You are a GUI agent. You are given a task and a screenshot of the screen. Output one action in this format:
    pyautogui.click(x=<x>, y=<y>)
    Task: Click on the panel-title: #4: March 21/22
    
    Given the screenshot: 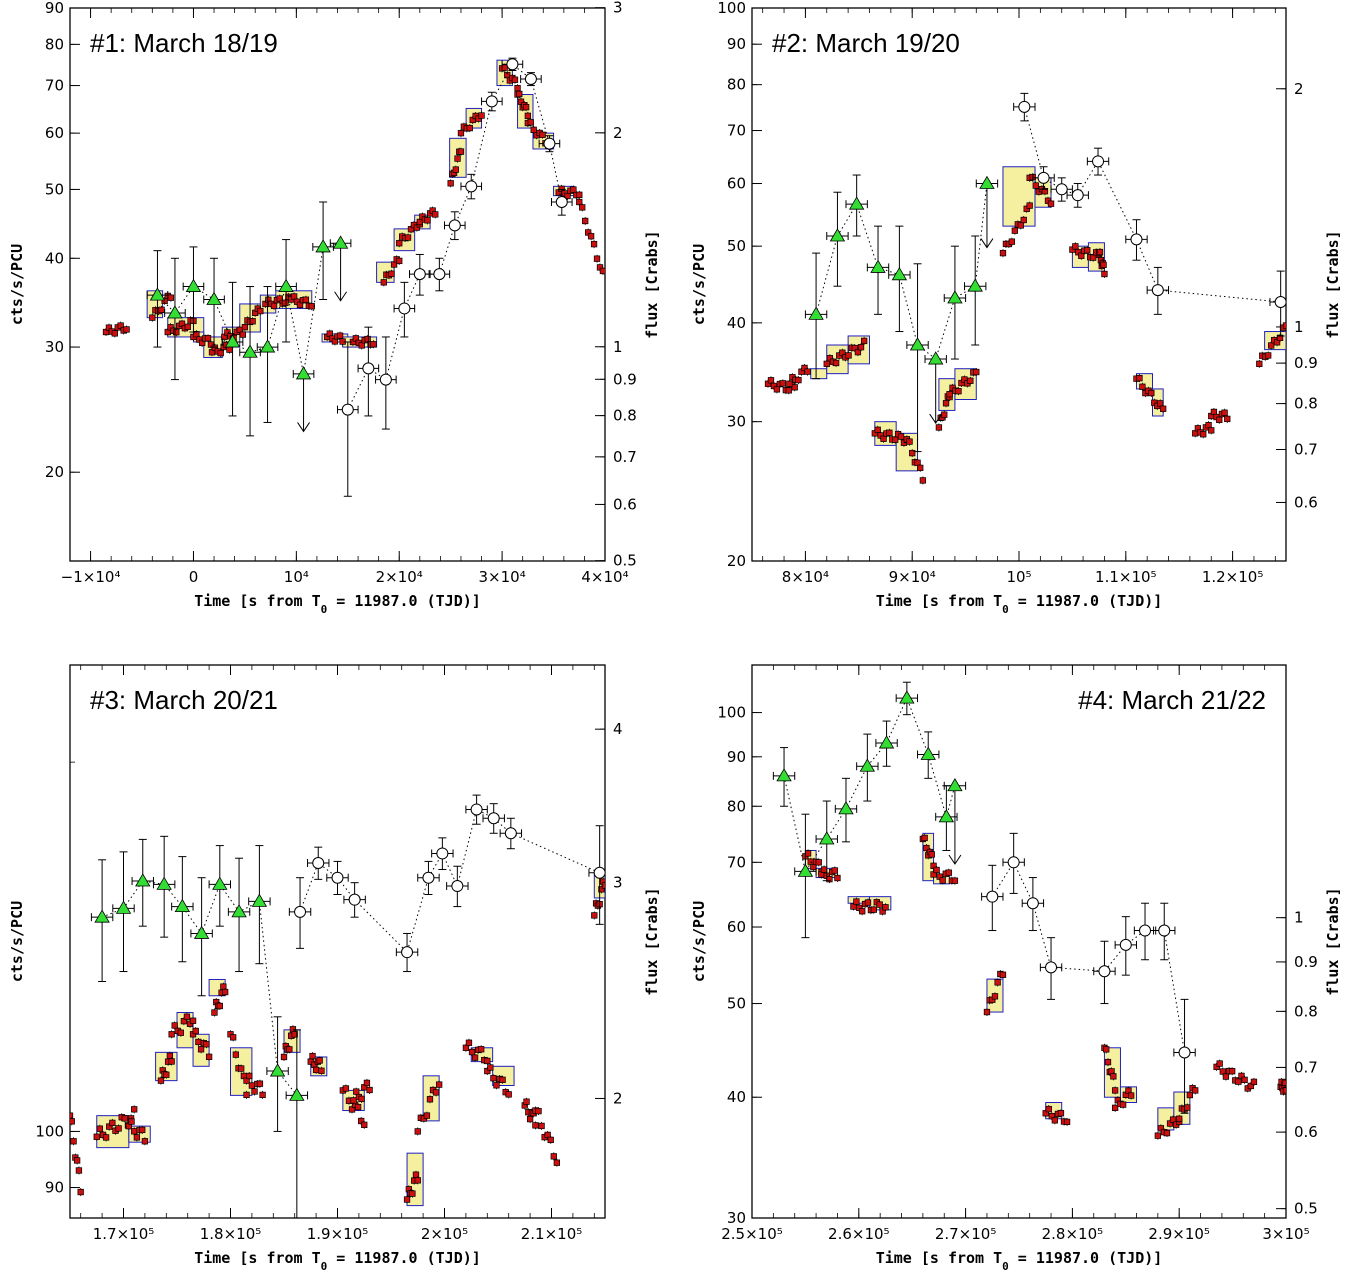 What is the action you would take?
    pyautogui.click(x=1172, y=700)
    